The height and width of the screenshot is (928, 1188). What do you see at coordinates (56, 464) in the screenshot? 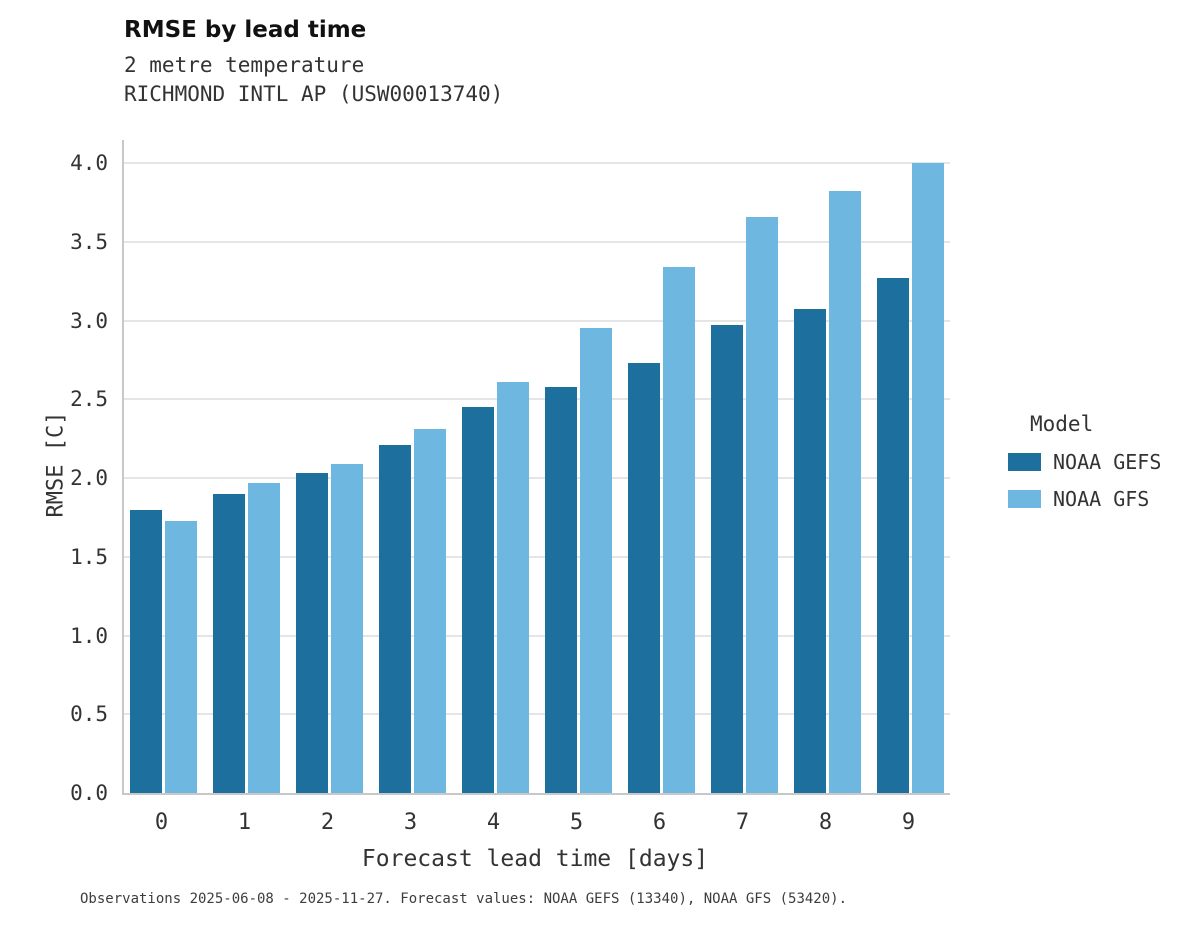
I see `y-axis-label: RMSE [C]` at bounding box center [56, 464].